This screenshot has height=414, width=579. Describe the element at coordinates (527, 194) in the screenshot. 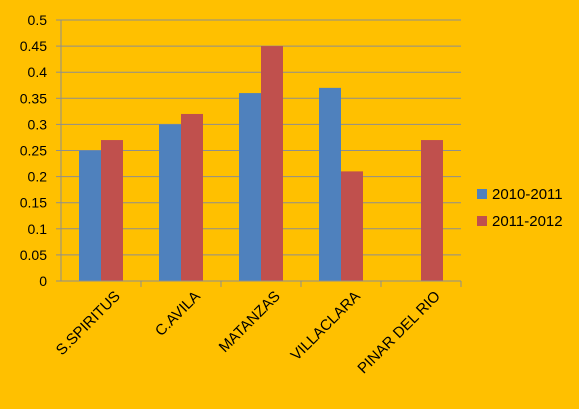

I see `legend-label: 2010-2011` at that location.